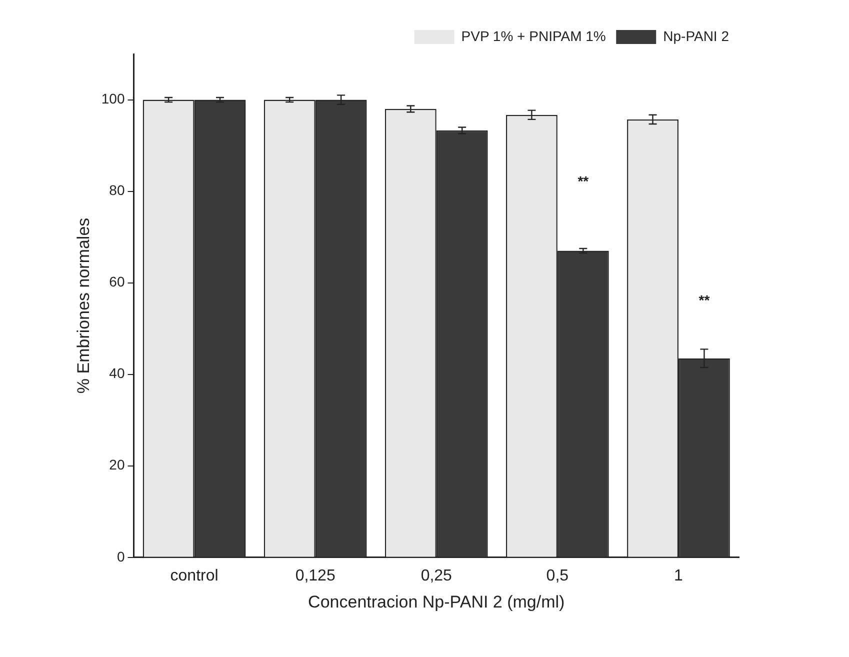 Image resolution: width=849 pixels, height=657 pixels. I want to click on y-tick-label: 0, so click(120, 556).